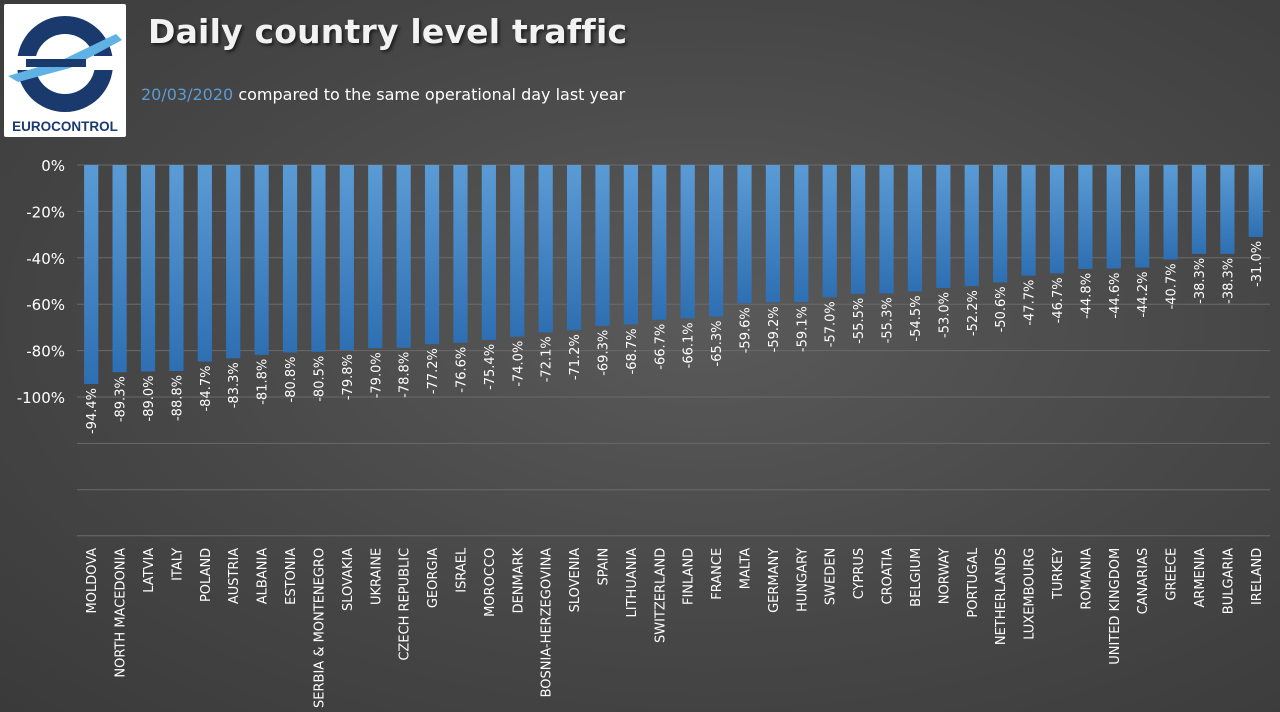  I want to click on x-tick-label: BELGIUM, so click(916, 577).